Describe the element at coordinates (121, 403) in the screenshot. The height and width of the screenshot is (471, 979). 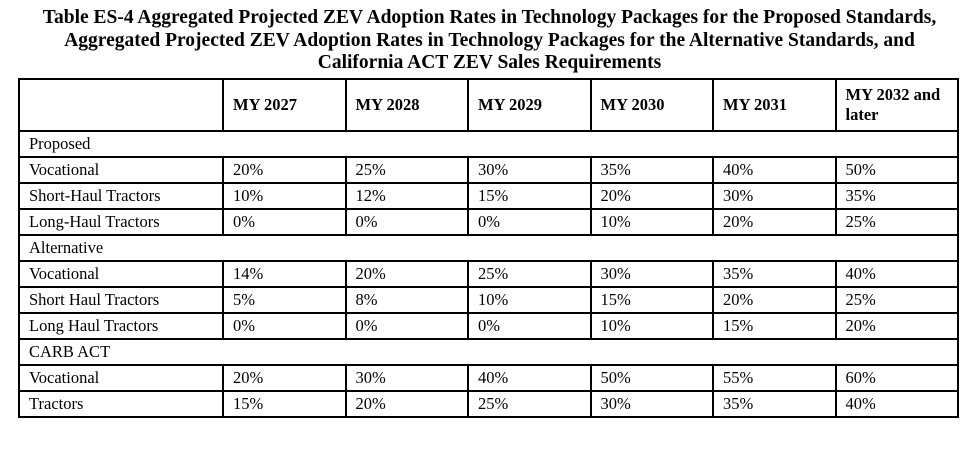
I see `row-label-cell: Tractors` at that location.